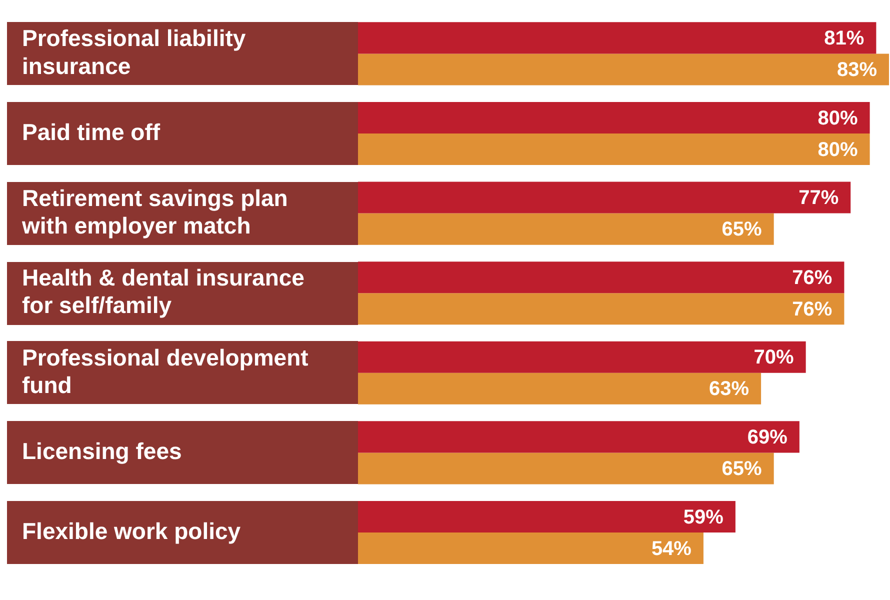 This screenshot has width=890, height=600. What do you see at coordinates (844, 38) in the screenshot?
I see `data-label: 81%` at bounding box center [844, 38].